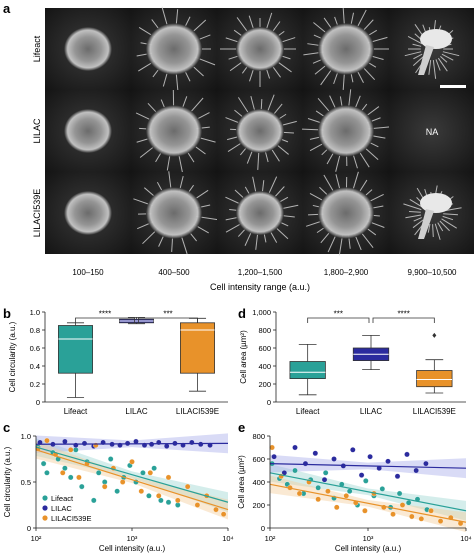 This screenshot has width=474, height=555. I want to click on scale-bar, so click(453, 86).